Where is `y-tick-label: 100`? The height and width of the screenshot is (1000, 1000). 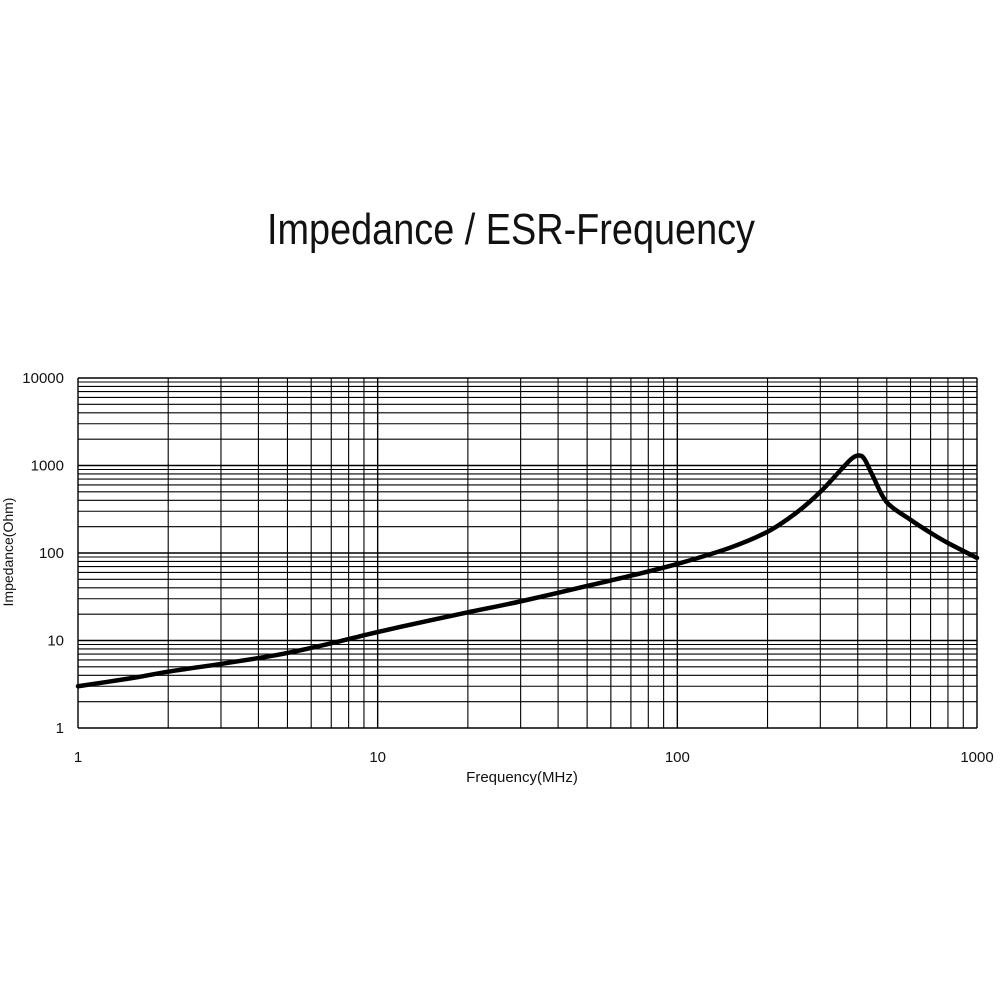 y-tick-label: 100 is located at coordinates (51, 553).